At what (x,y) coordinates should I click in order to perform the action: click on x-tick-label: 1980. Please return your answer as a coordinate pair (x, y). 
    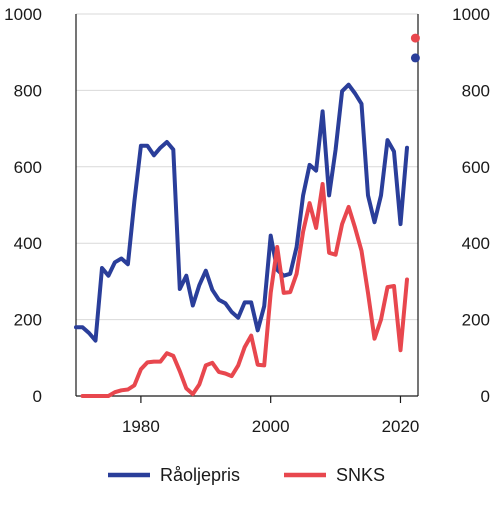
    Looking at the image, I should click on (141, 426).